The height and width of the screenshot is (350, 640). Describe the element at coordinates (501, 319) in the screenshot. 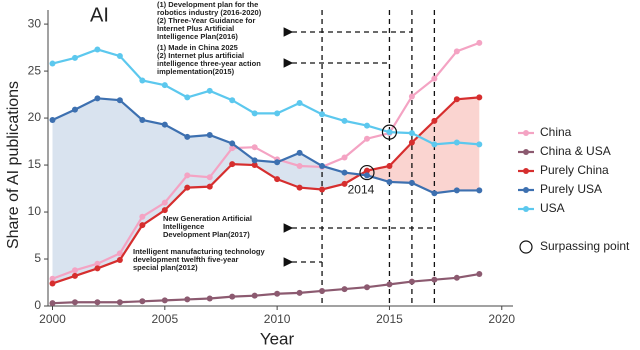

I see `x-tick-label: 2020` at that location.